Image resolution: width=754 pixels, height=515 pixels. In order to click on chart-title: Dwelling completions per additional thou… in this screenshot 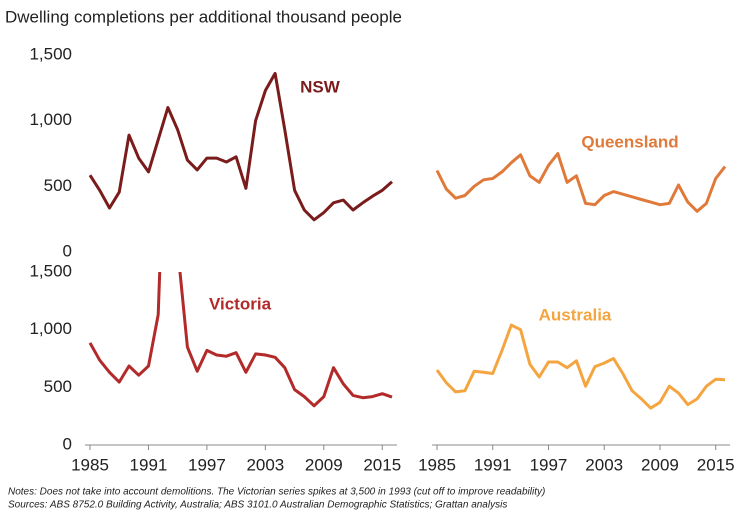, I will do `click(203, 16)`.